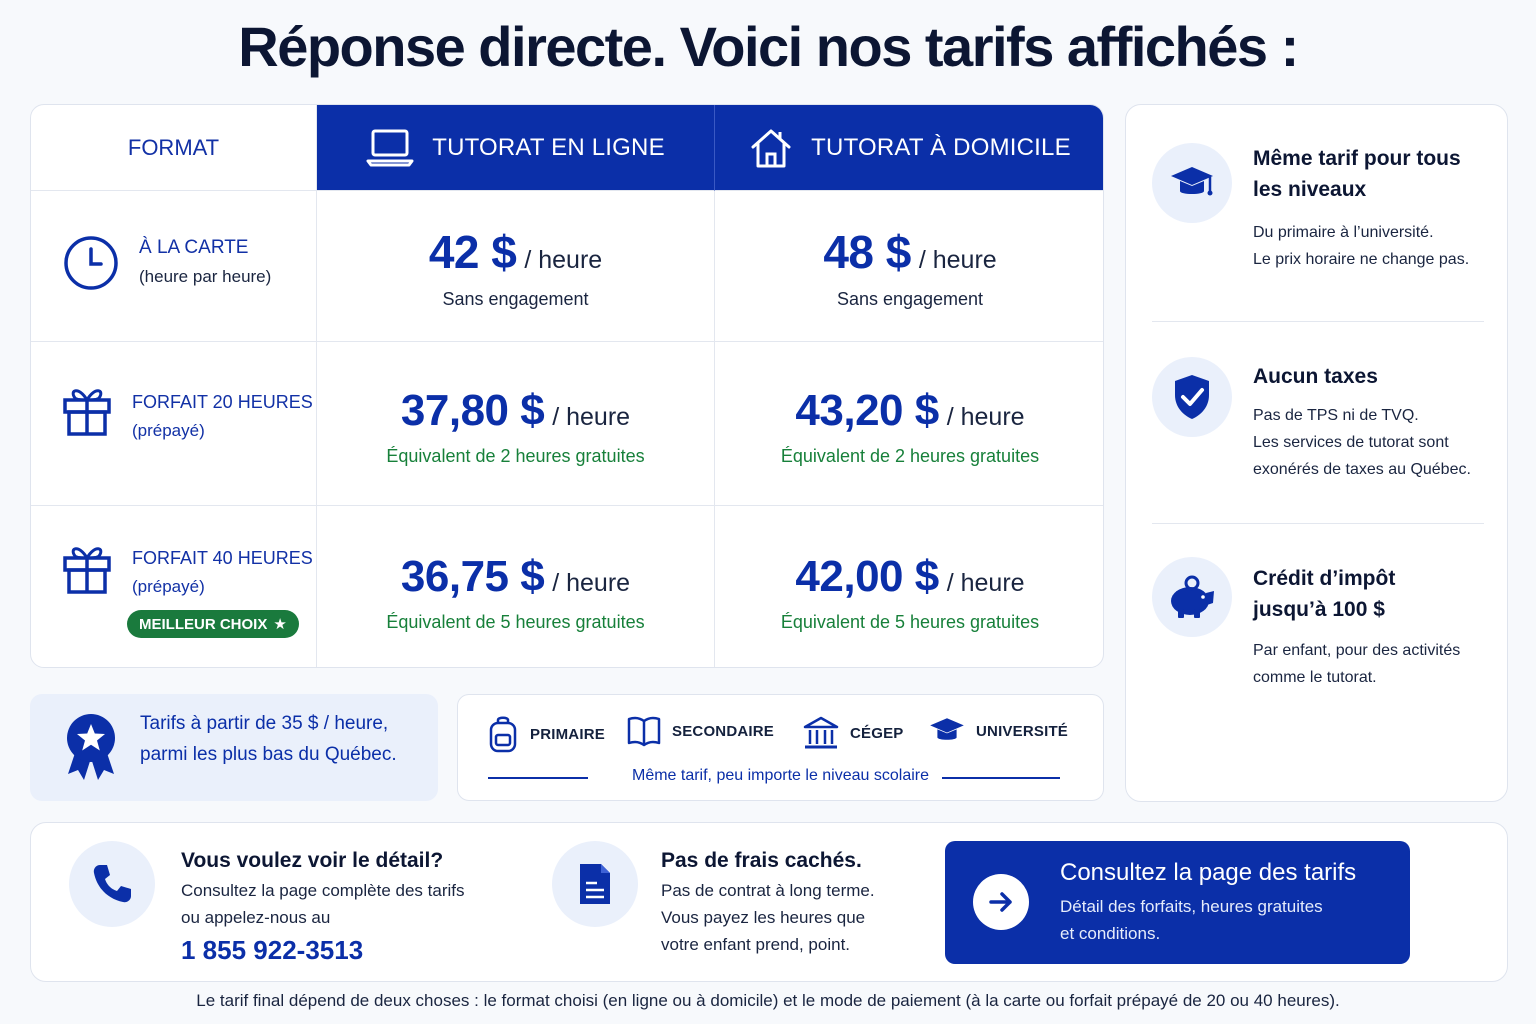  What do you see at coordinates (222, 558) in the screenshot?
I see `row-label: FORFAIT 40 HEURES` at bounding box center [222, 558].